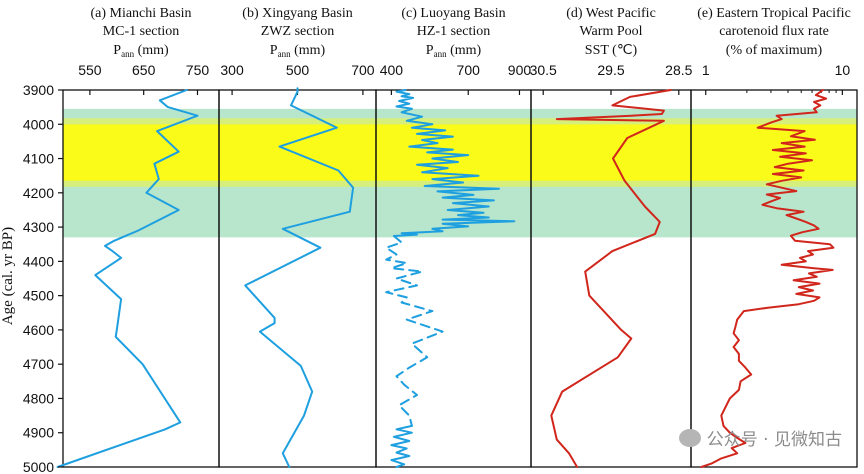 This screenshot has width=864, height=474. Describe the element at coordinates (453, 13) in the screenshot. I see `panel-title-line: (c) Luoyang Basin` at that location.